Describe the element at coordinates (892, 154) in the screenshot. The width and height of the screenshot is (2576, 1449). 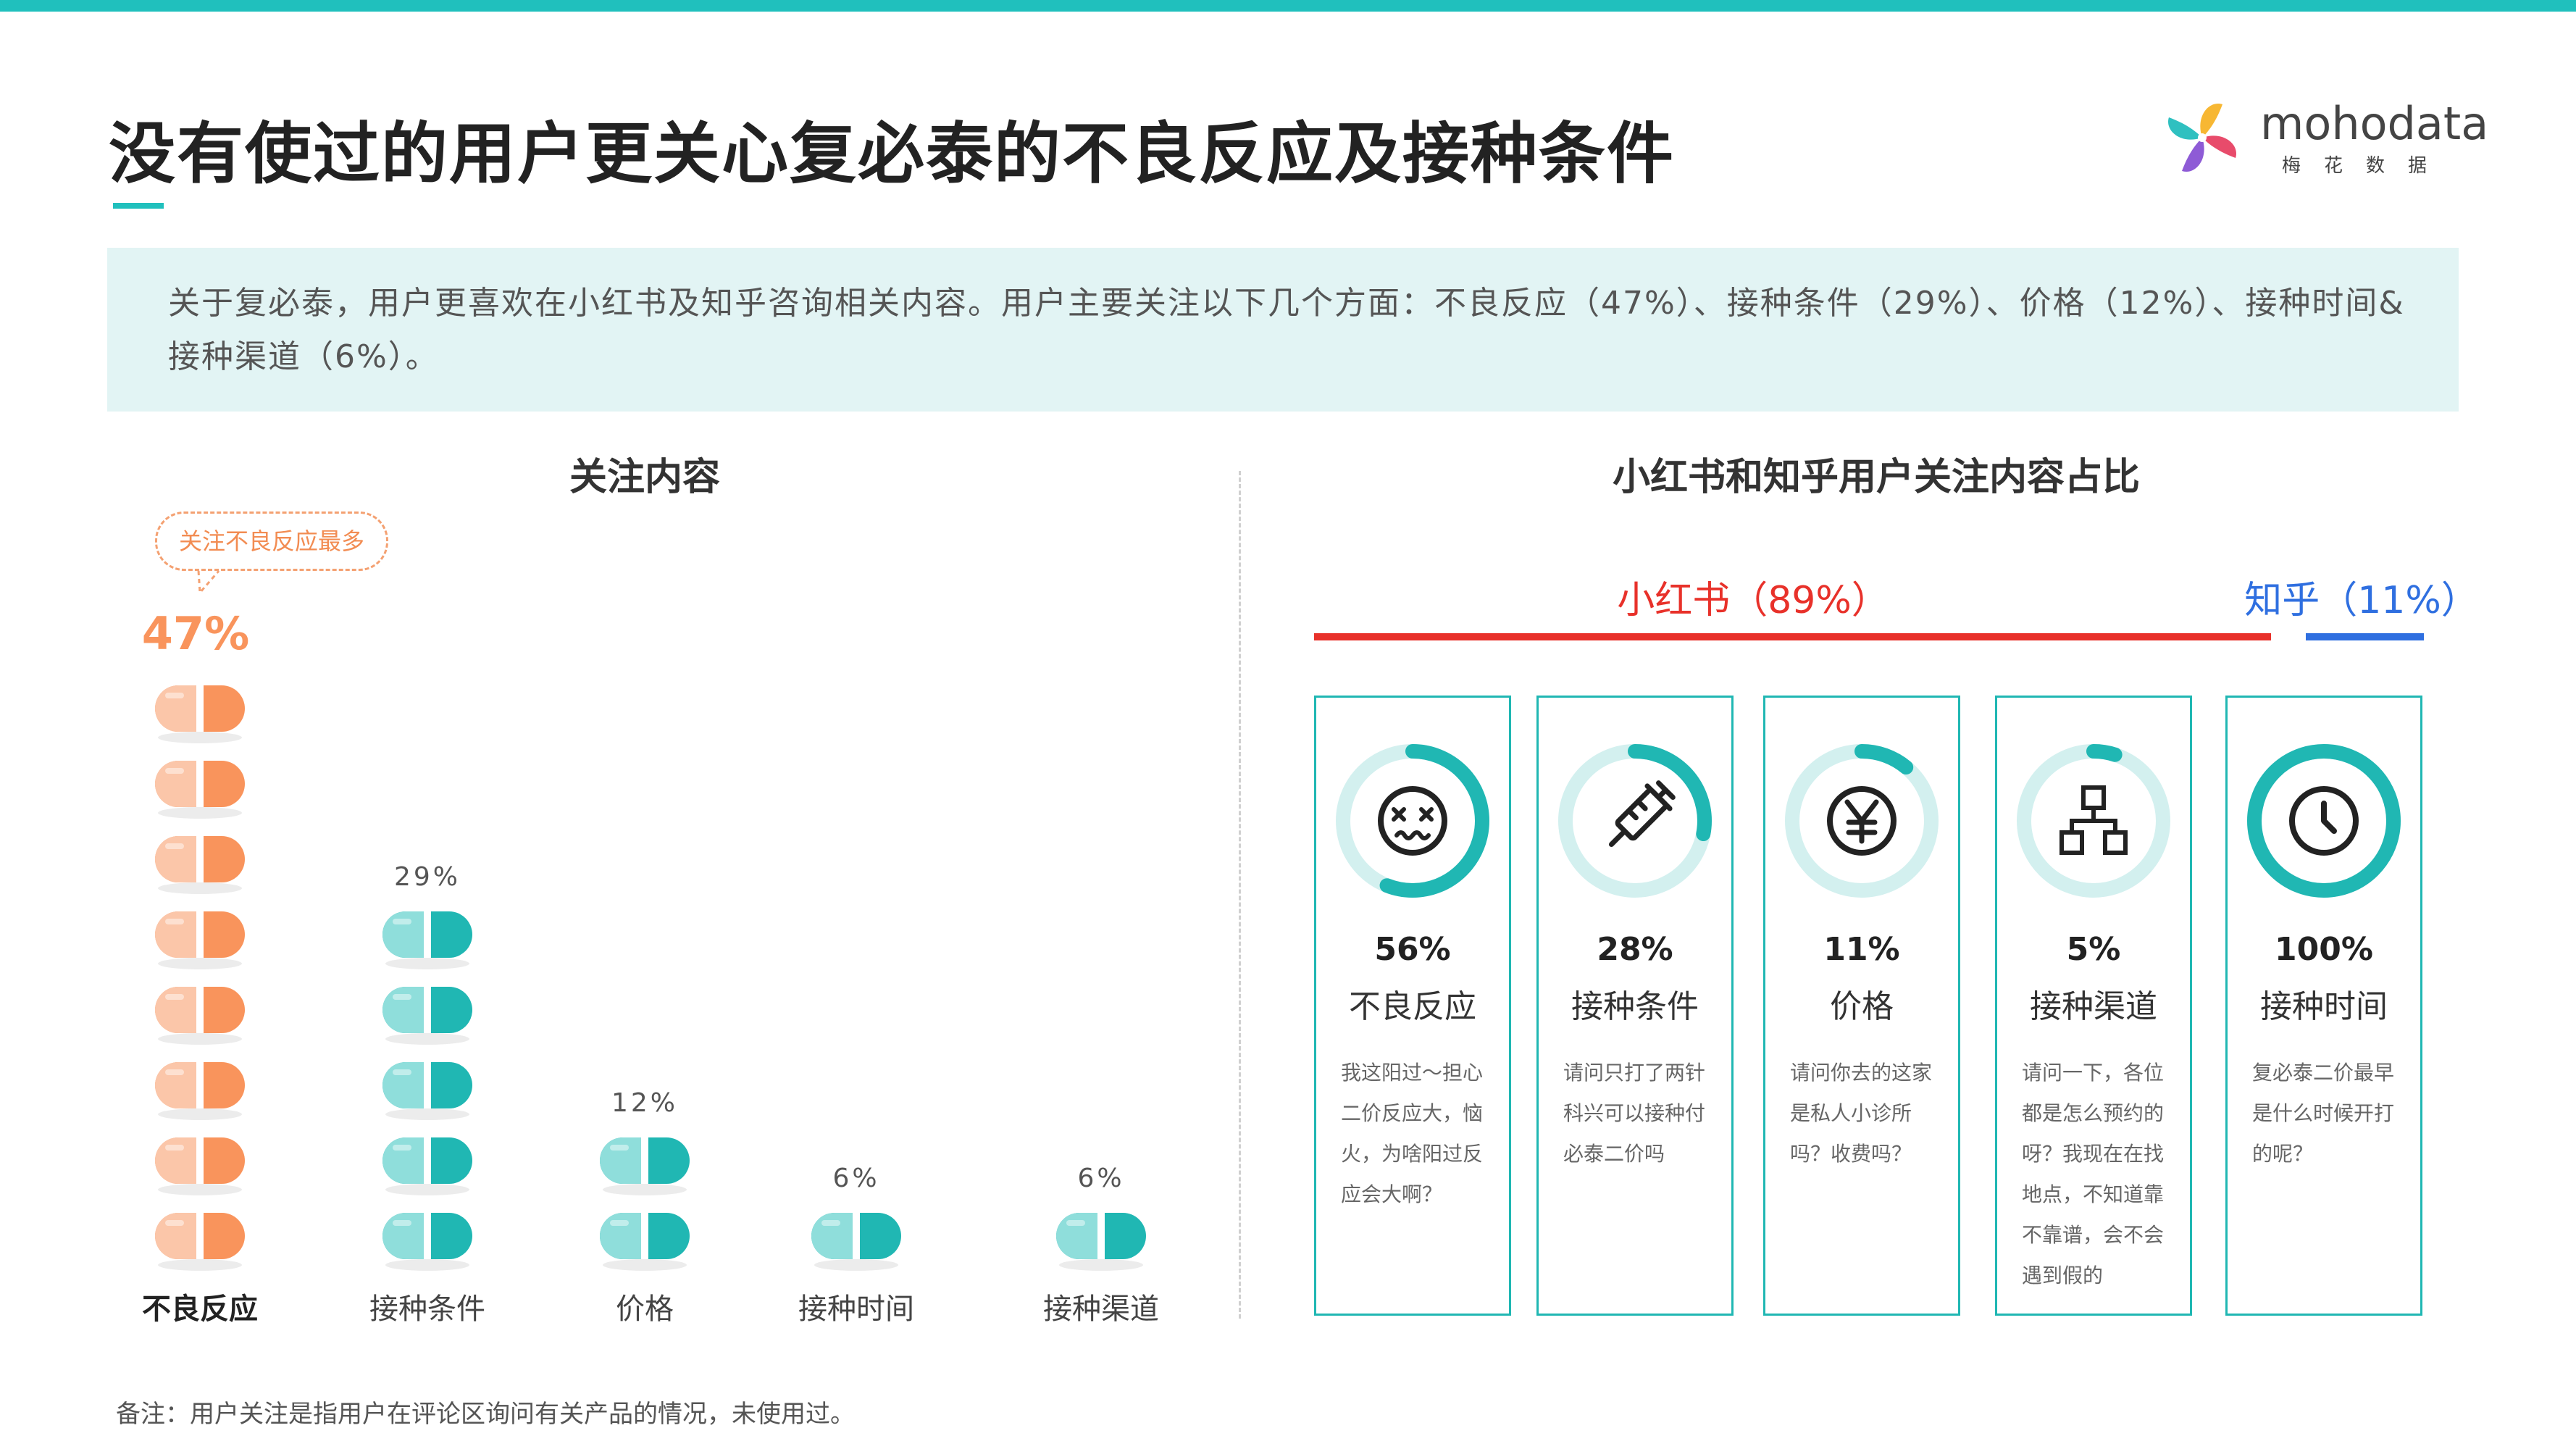
I see `page-title: 没有使过的用户更关心复必泰的不良反应及接种条件` at that location.